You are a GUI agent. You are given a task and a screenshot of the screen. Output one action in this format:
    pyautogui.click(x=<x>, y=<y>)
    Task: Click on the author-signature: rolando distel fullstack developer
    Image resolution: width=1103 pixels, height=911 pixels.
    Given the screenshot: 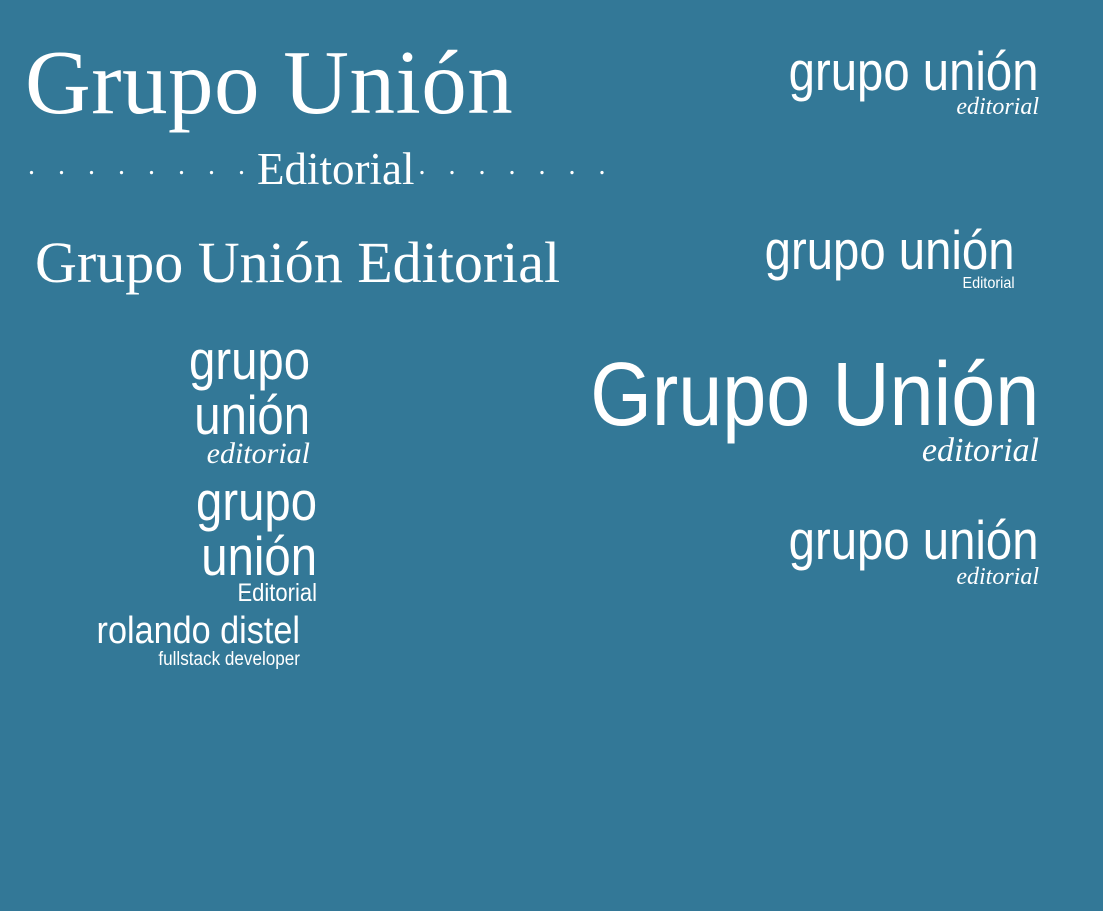 What is the action you would take?
    pyautogui.click(x=183, y=640)
    